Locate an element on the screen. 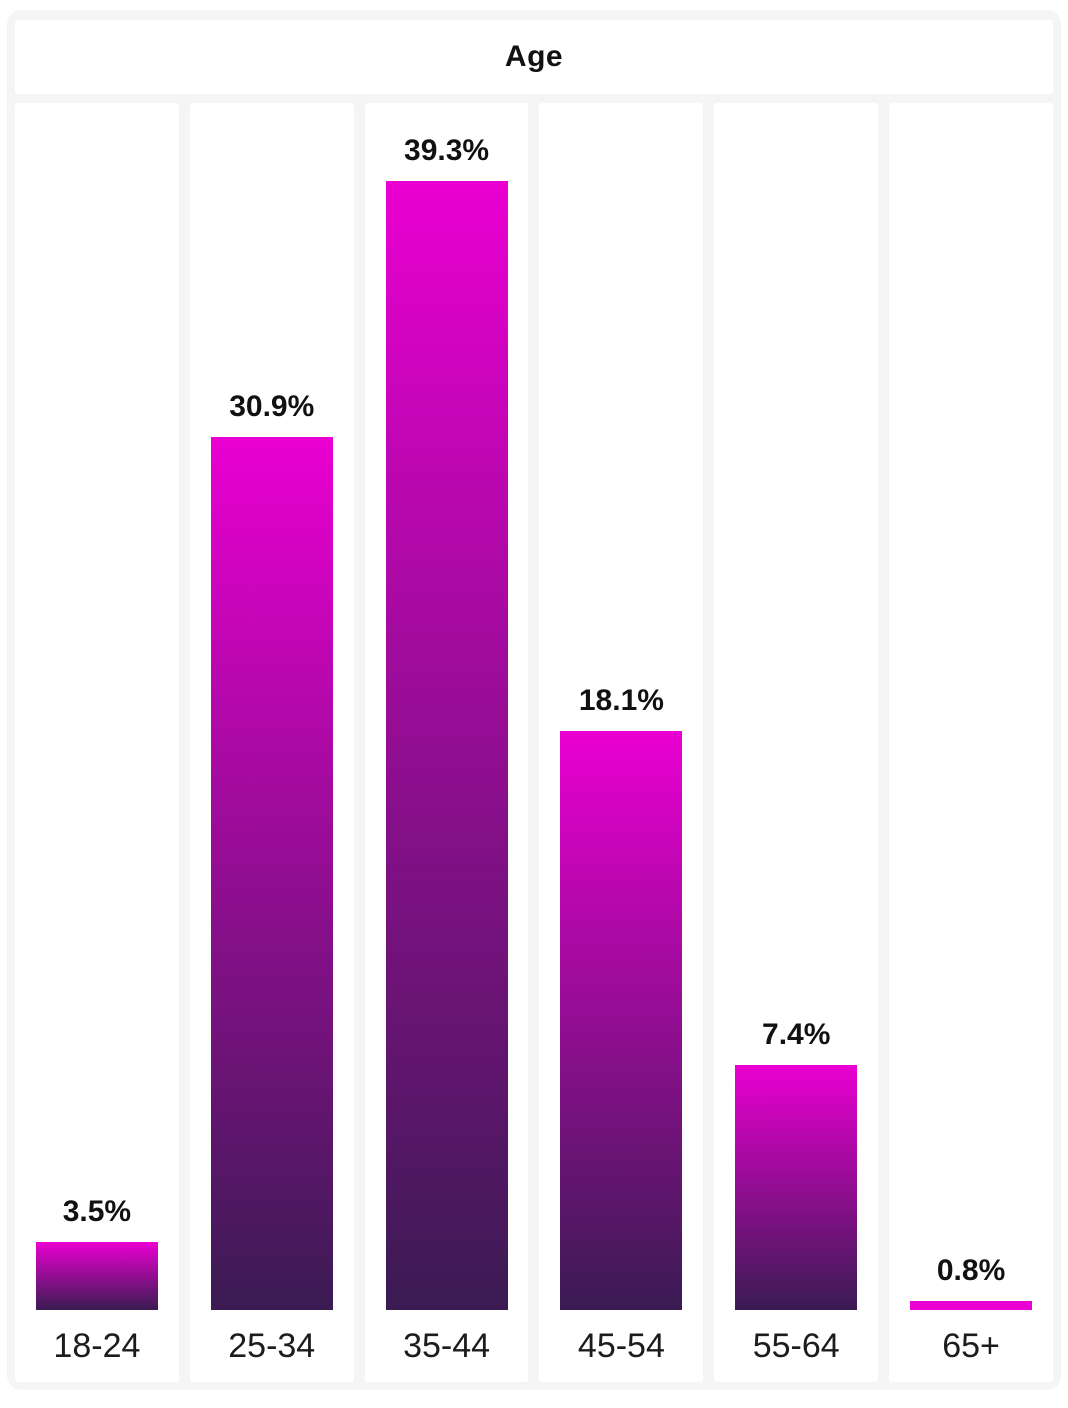 This screenshot has height=1408, width=1068. category-zone: 25-34 is located at coordinates (272, 1346).